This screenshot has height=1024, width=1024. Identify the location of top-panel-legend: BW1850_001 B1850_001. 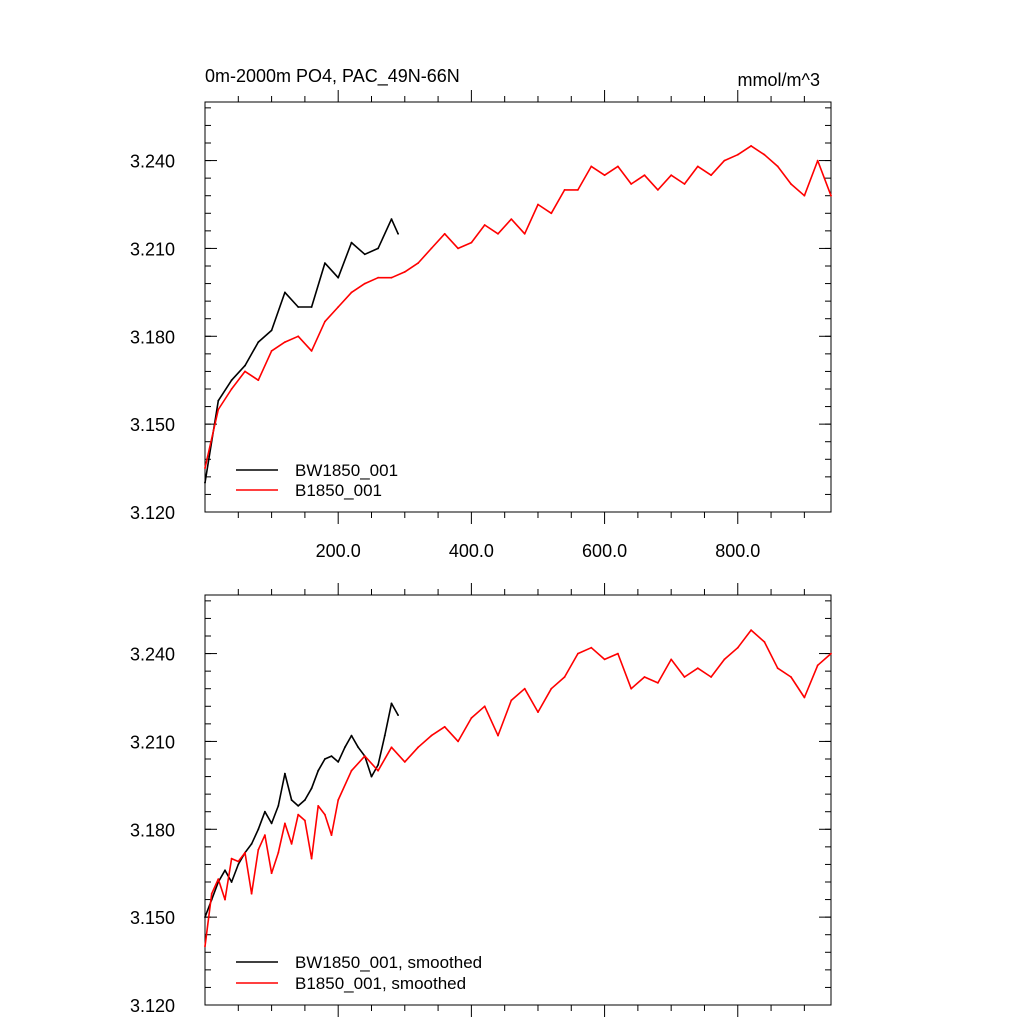
(317, 480).